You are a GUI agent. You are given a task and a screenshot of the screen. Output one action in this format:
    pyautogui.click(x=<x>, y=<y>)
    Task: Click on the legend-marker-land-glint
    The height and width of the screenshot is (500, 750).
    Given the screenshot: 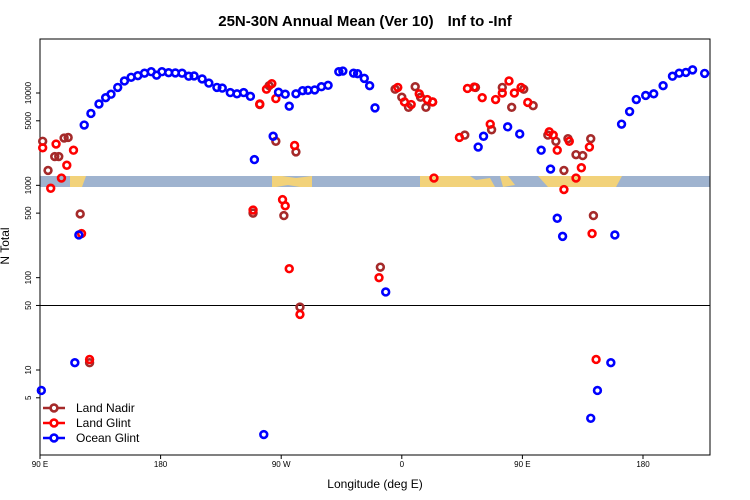 What is the action you would take?
    pyautogui.click(x=54, y=423)
    